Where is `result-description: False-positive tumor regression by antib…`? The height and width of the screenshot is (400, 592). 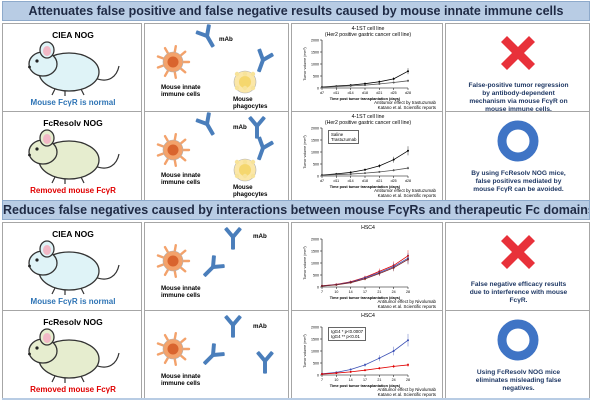
result-description: False-positive tumor regression by antib… is located at coordinates (518, 97).